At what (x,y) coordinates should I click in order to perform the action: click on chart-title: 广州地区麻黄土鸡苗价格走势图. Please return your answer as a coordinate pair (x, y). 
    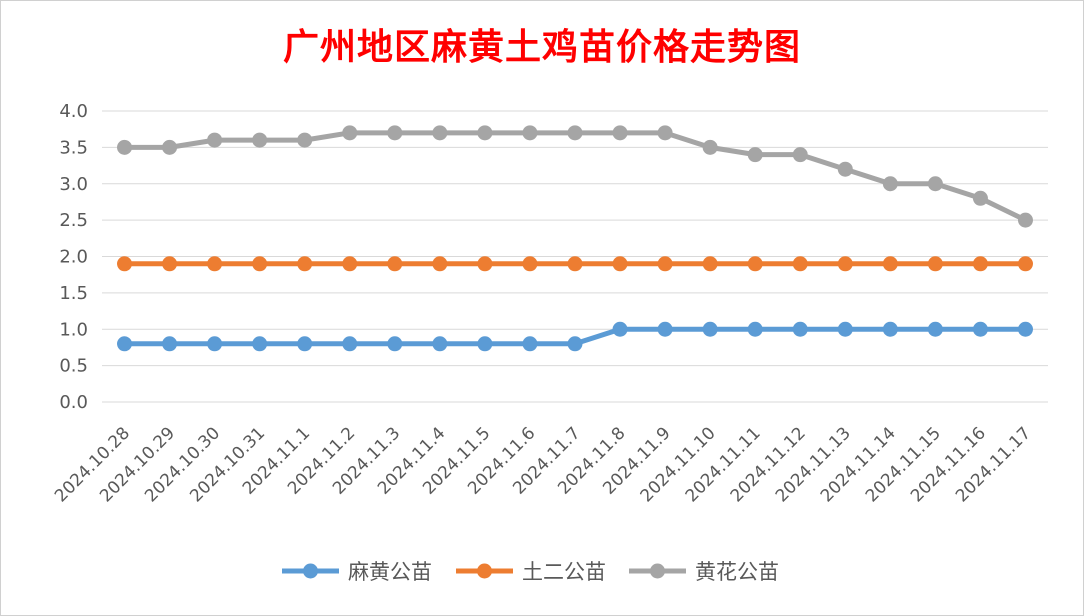
    Looking at the image, I should click on (541, 47).